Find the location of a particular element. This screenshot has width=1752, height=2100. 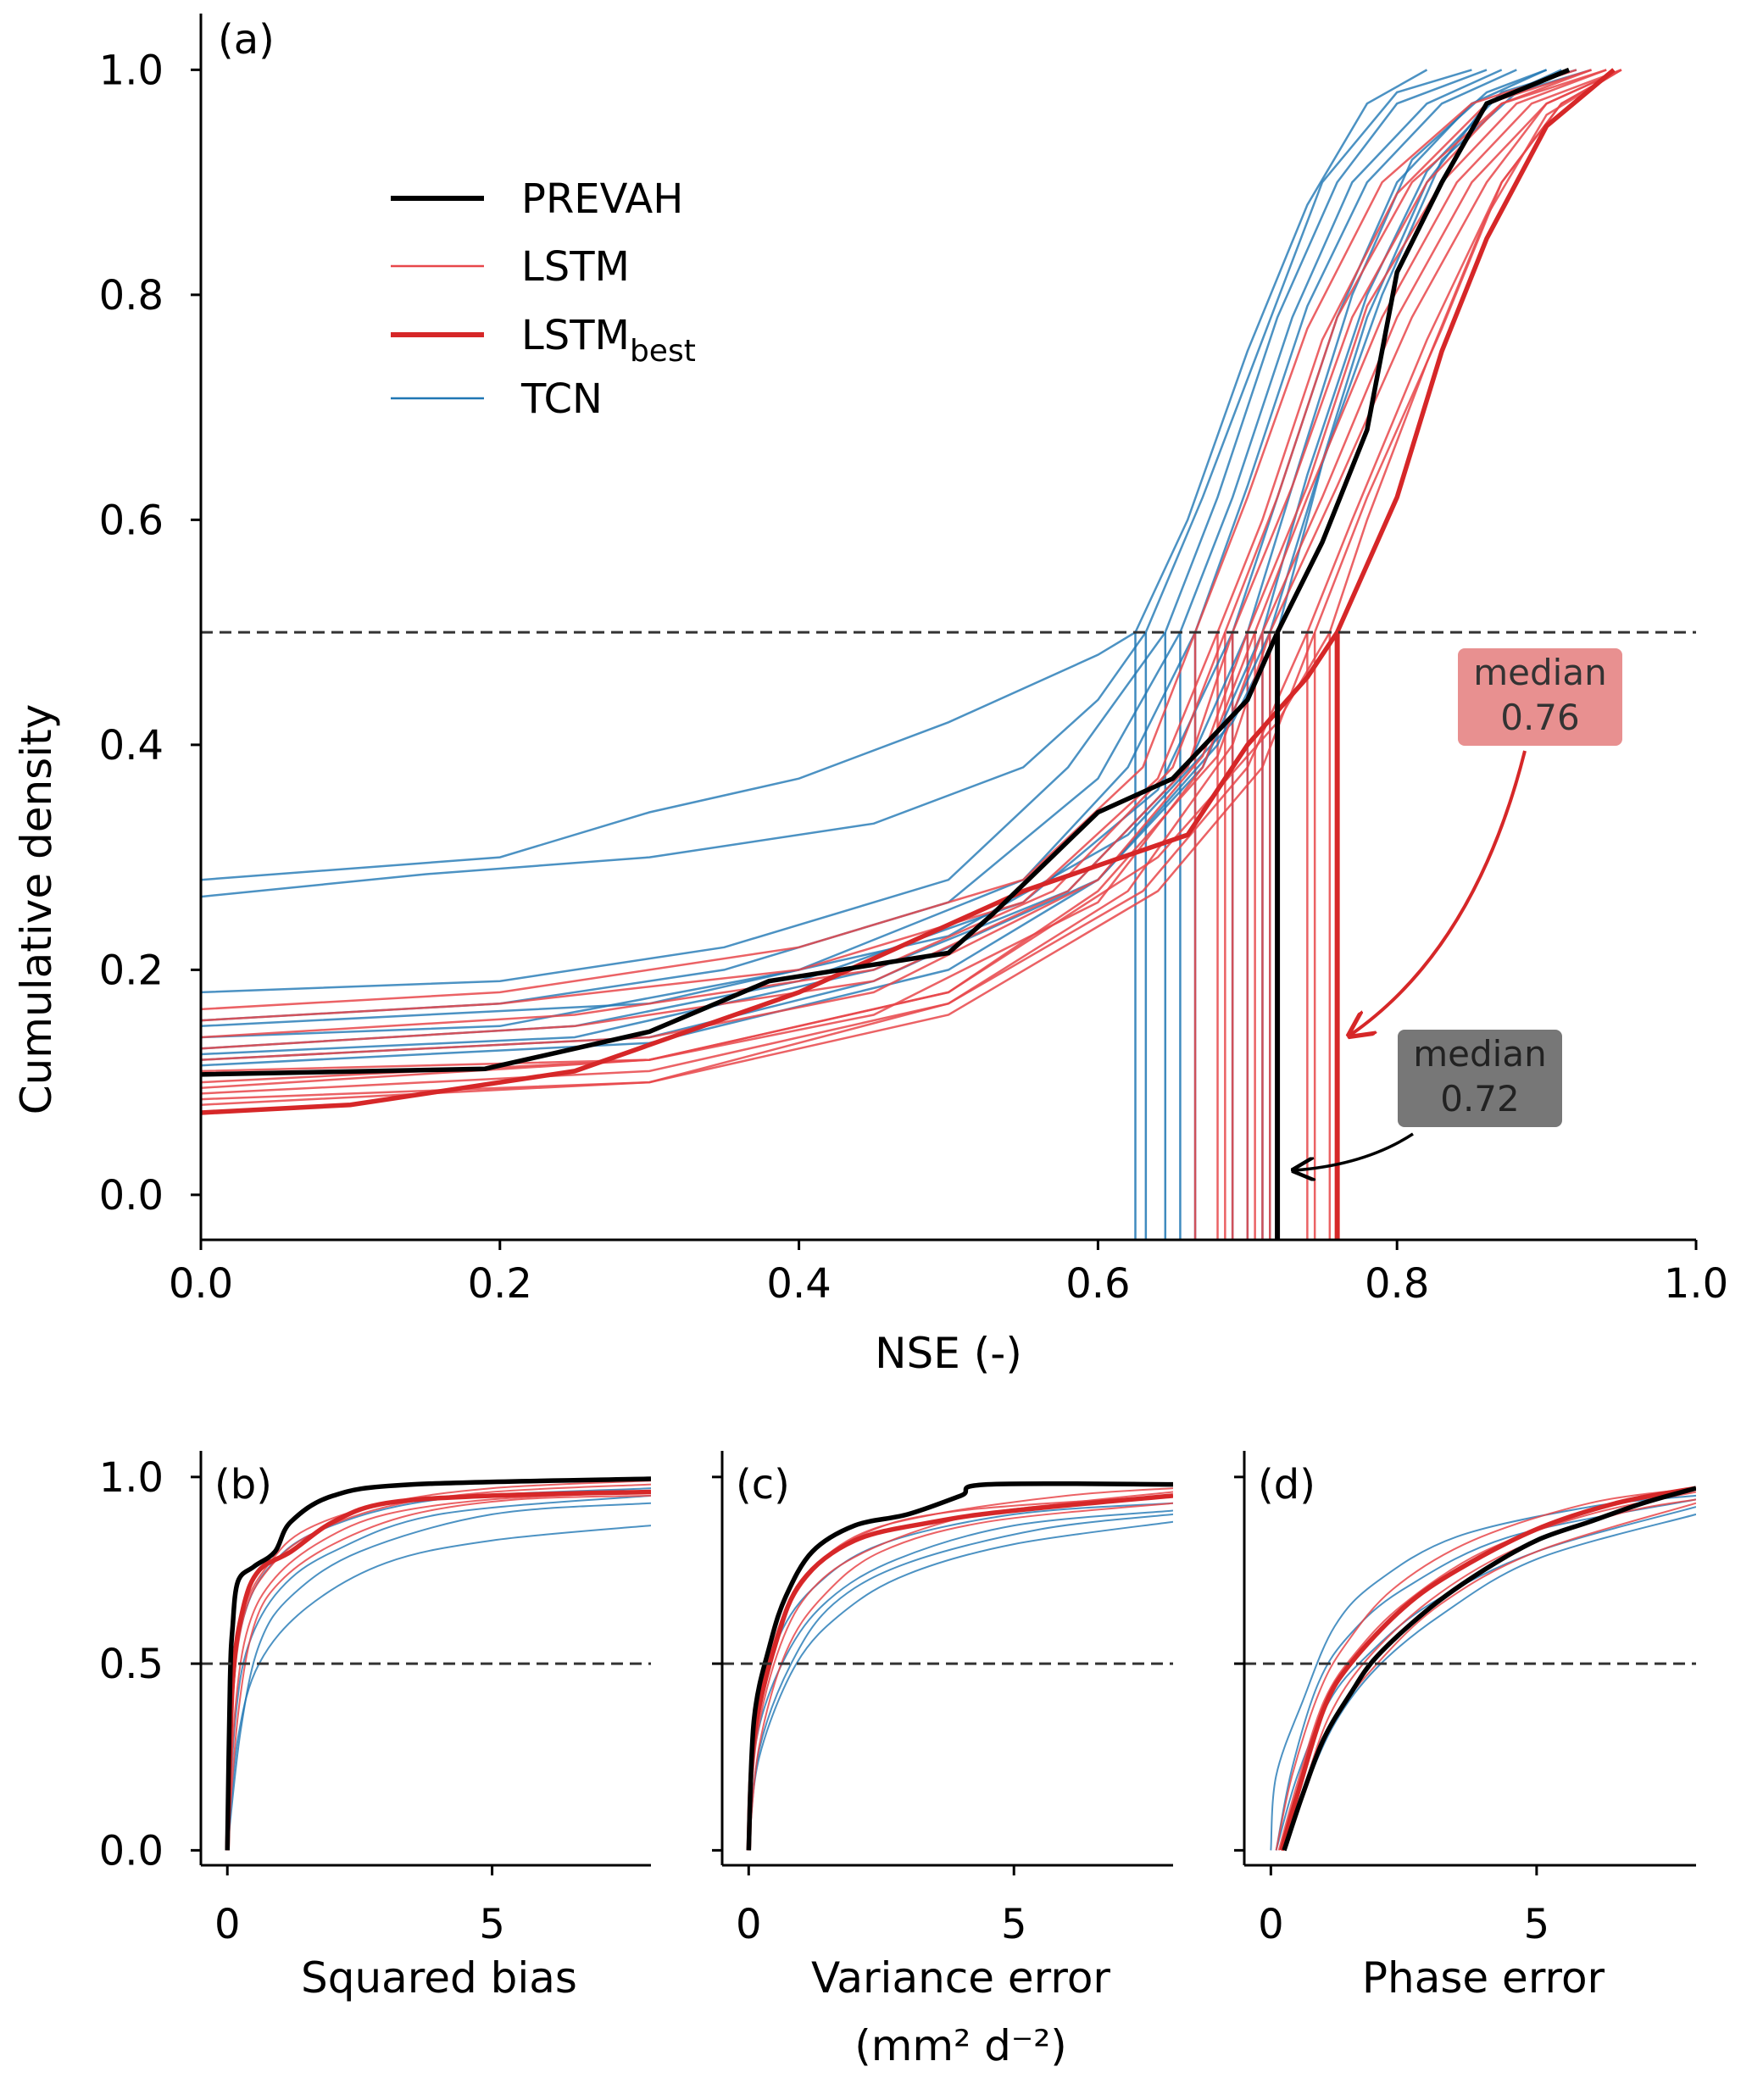

y-axis-label: Cumulative density is located at coordinates (36, 909).